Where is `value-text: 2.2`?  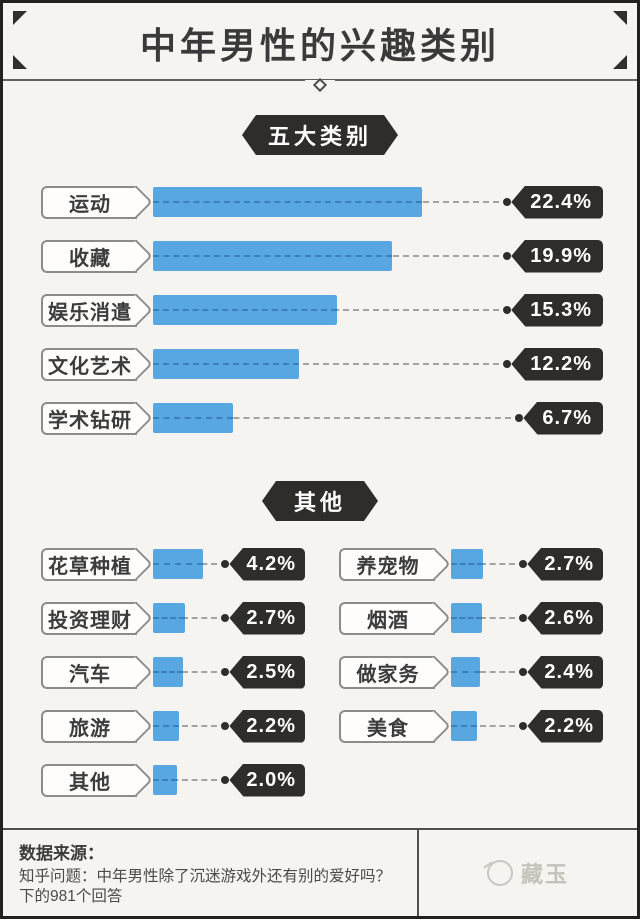 value-text: 2.2 is located at coordinates (560, 725).